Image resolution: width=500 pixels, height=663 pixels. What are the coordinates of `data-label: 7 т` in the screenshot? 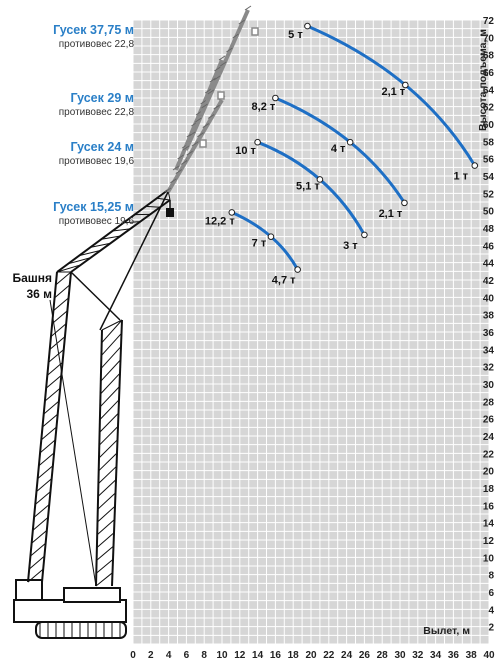 It's located at (259, 244).